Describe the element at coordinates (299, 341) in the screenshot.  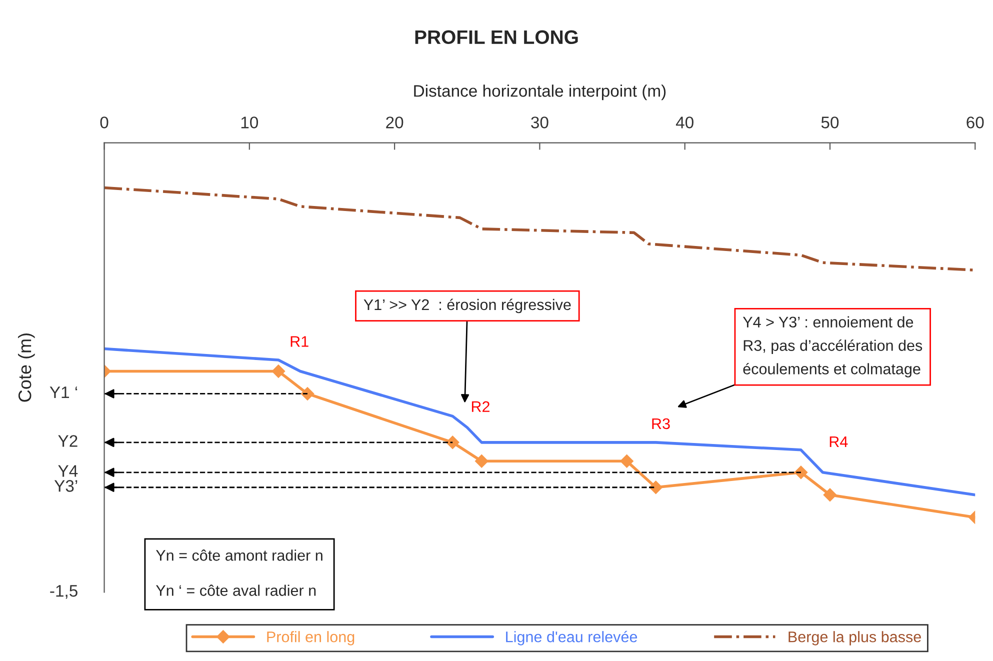
I see `annotation: R1` at that location.